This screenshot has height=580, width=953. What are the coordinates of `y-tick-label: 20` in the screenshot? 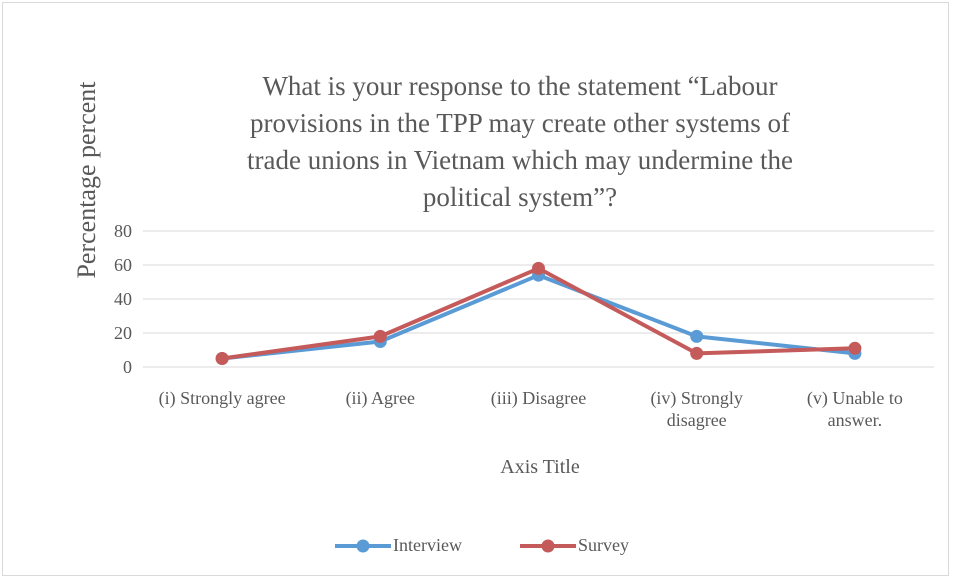 It's located at (123, 333).